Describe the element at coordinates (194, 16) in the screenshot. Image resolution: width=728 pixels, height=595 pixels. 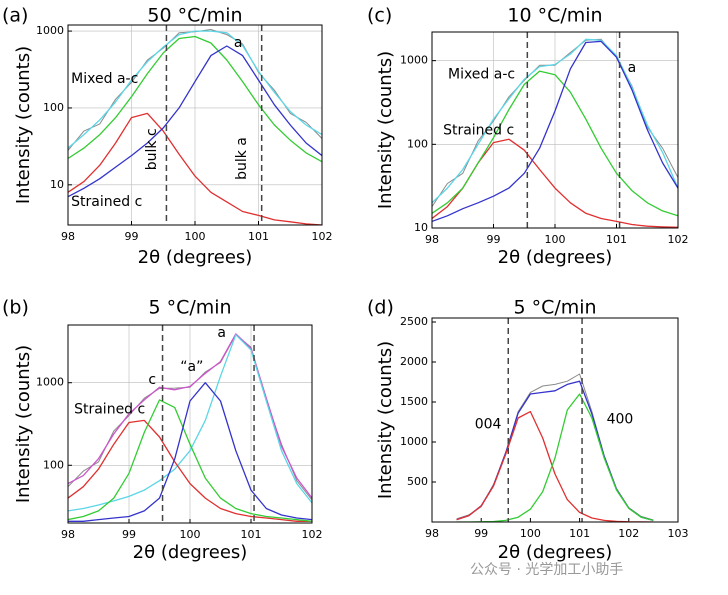
I see `chart-title: 50 °C/min` at that location.